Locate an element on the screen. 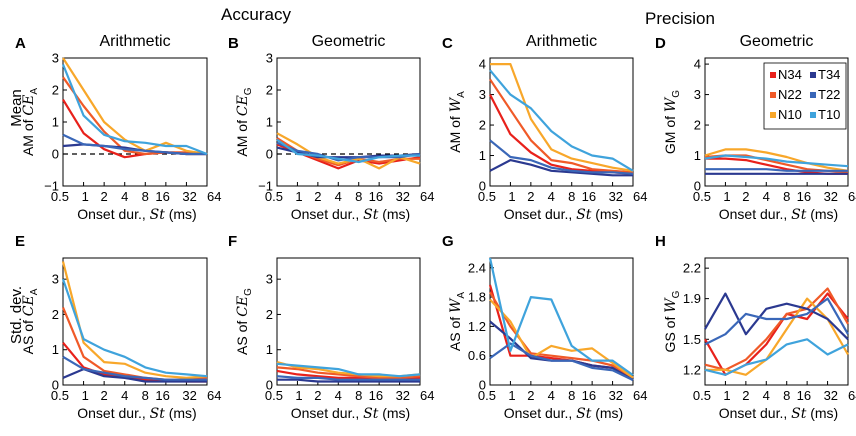 The height and width of the screenshot is (436, 856). y-axis-label: AS of CEA is located at coordinates (30, 321).